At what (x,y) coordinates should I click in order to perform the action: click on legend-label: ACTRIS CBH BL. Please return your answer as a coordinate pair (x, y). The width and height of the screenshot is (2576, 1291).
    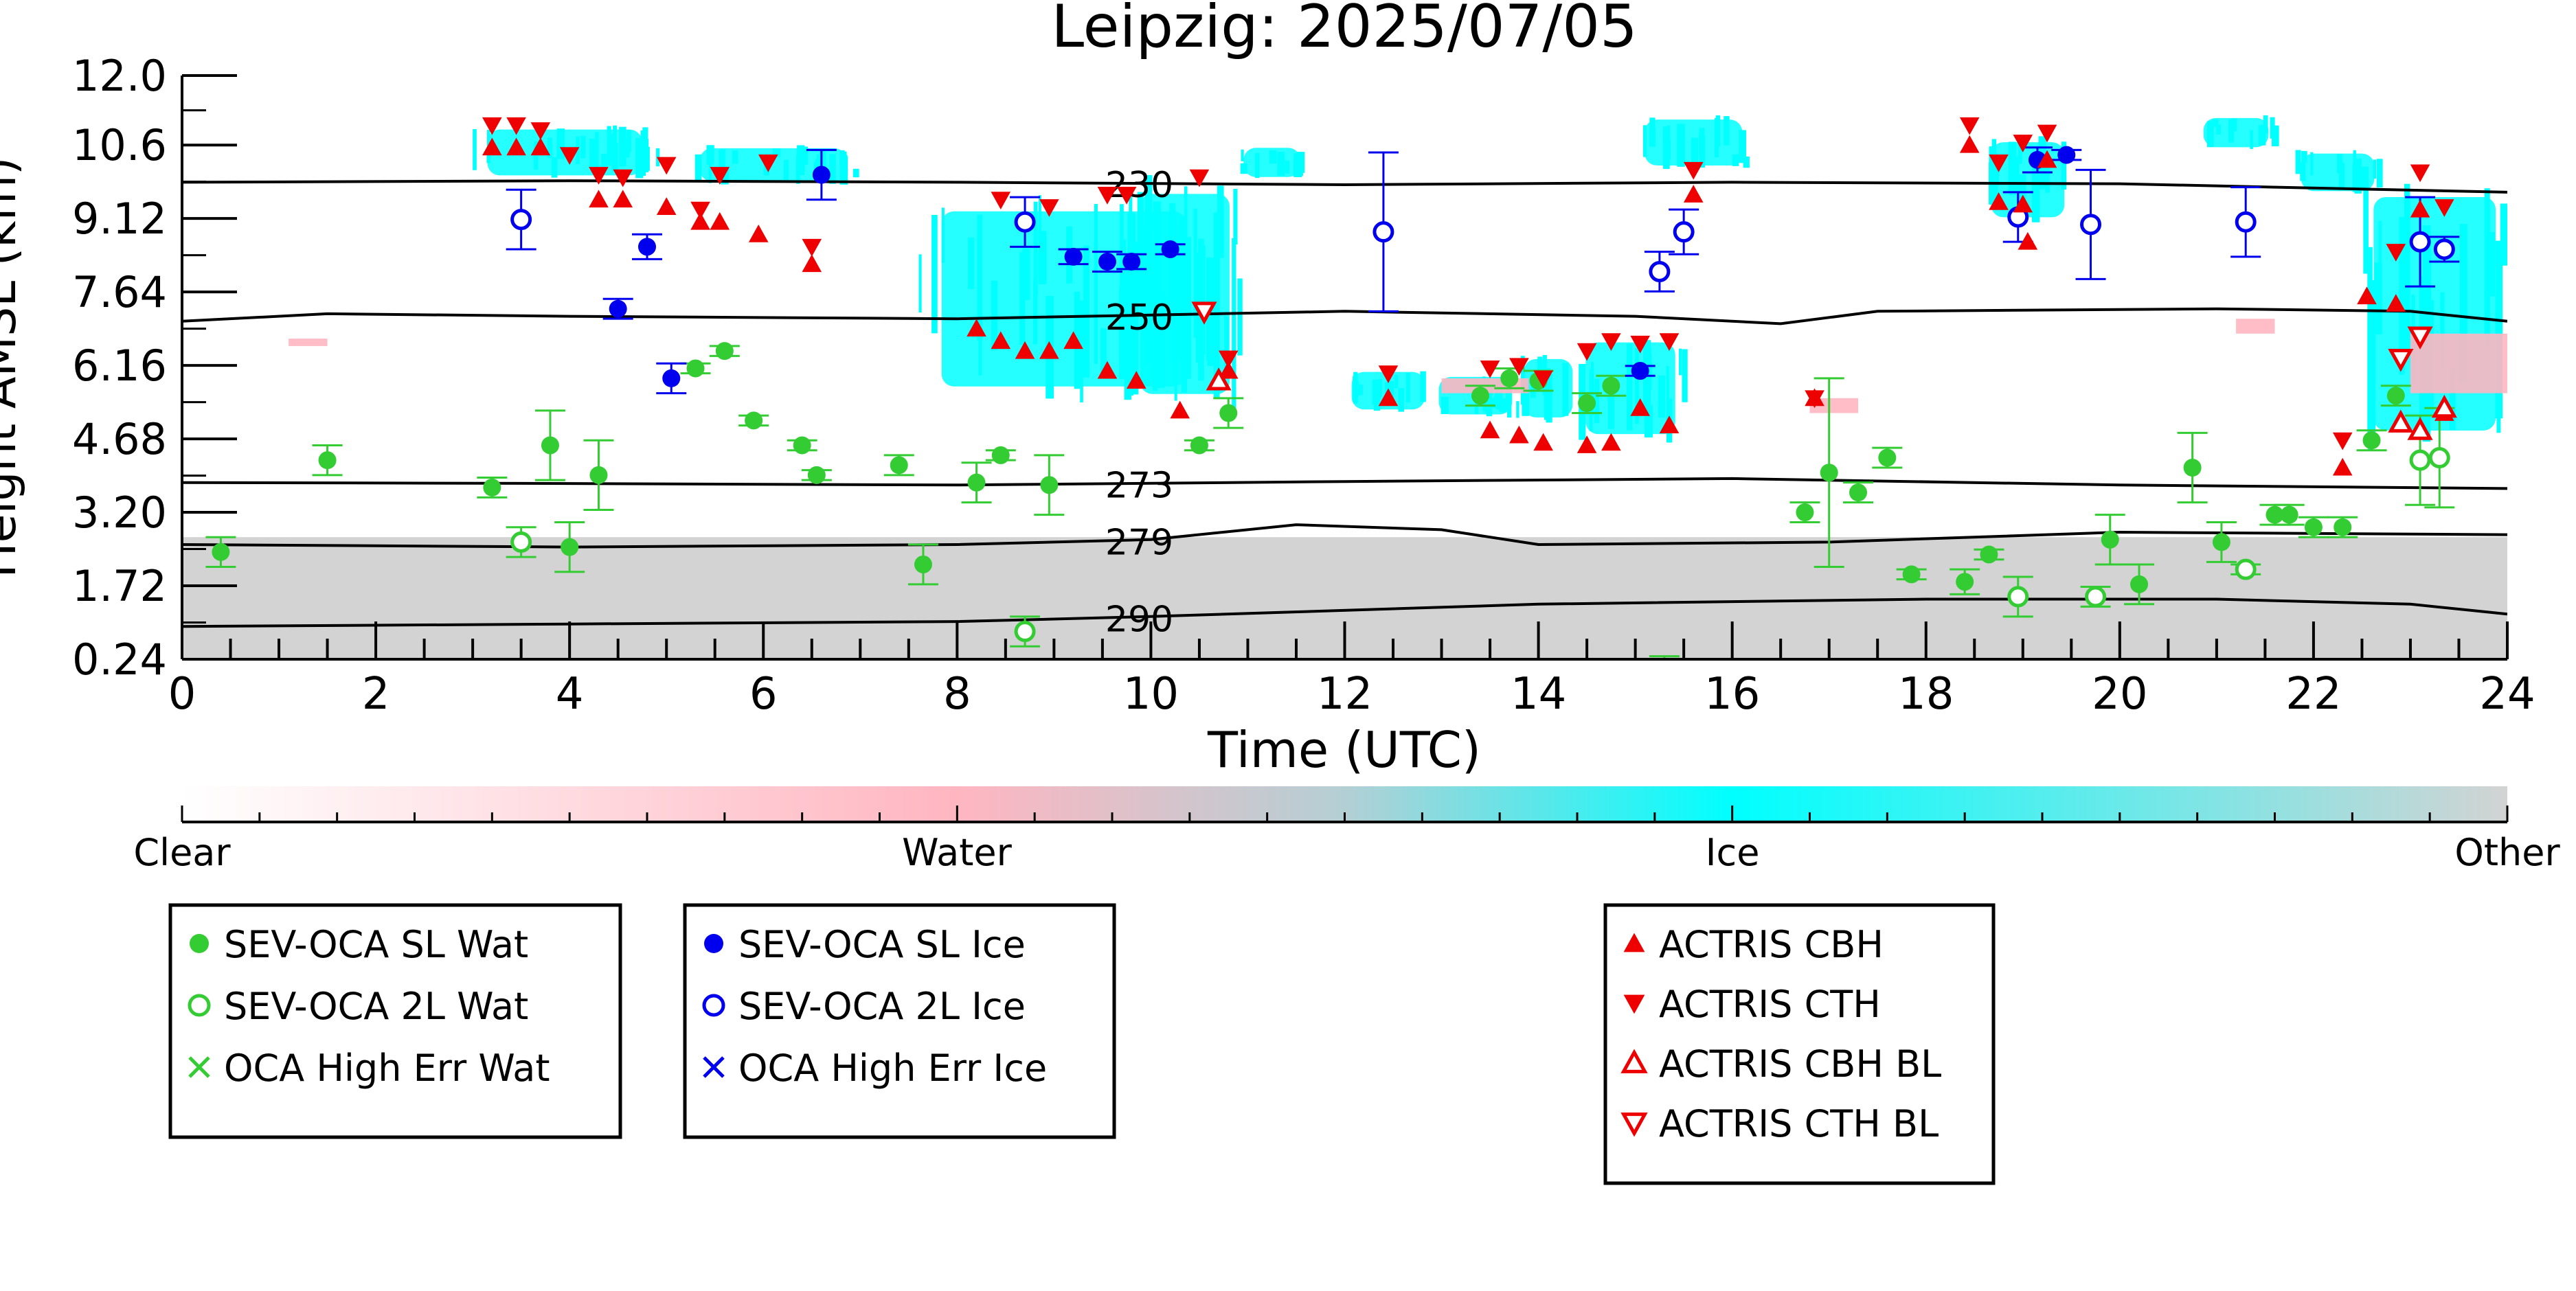
    Looking at the image, I should click on (1800, 1064).